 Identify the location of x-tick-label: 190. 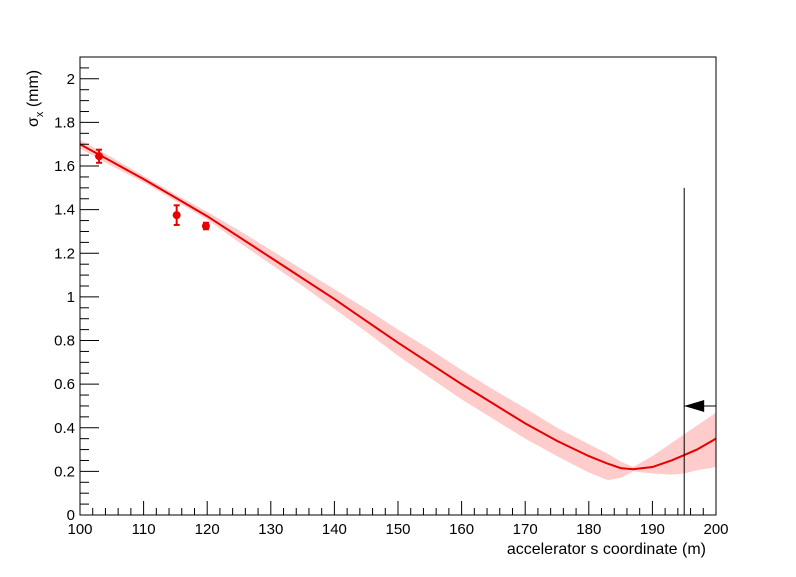
(652, 529).